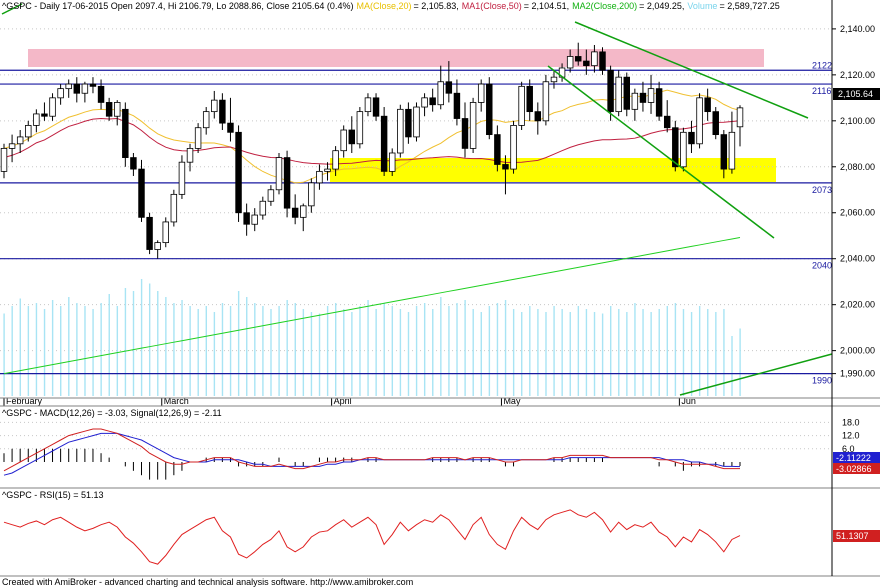  What do you see at coordinates (822, 381) in the screenshot?
I see `level-label: 1990` at bounding box center [822, 381].